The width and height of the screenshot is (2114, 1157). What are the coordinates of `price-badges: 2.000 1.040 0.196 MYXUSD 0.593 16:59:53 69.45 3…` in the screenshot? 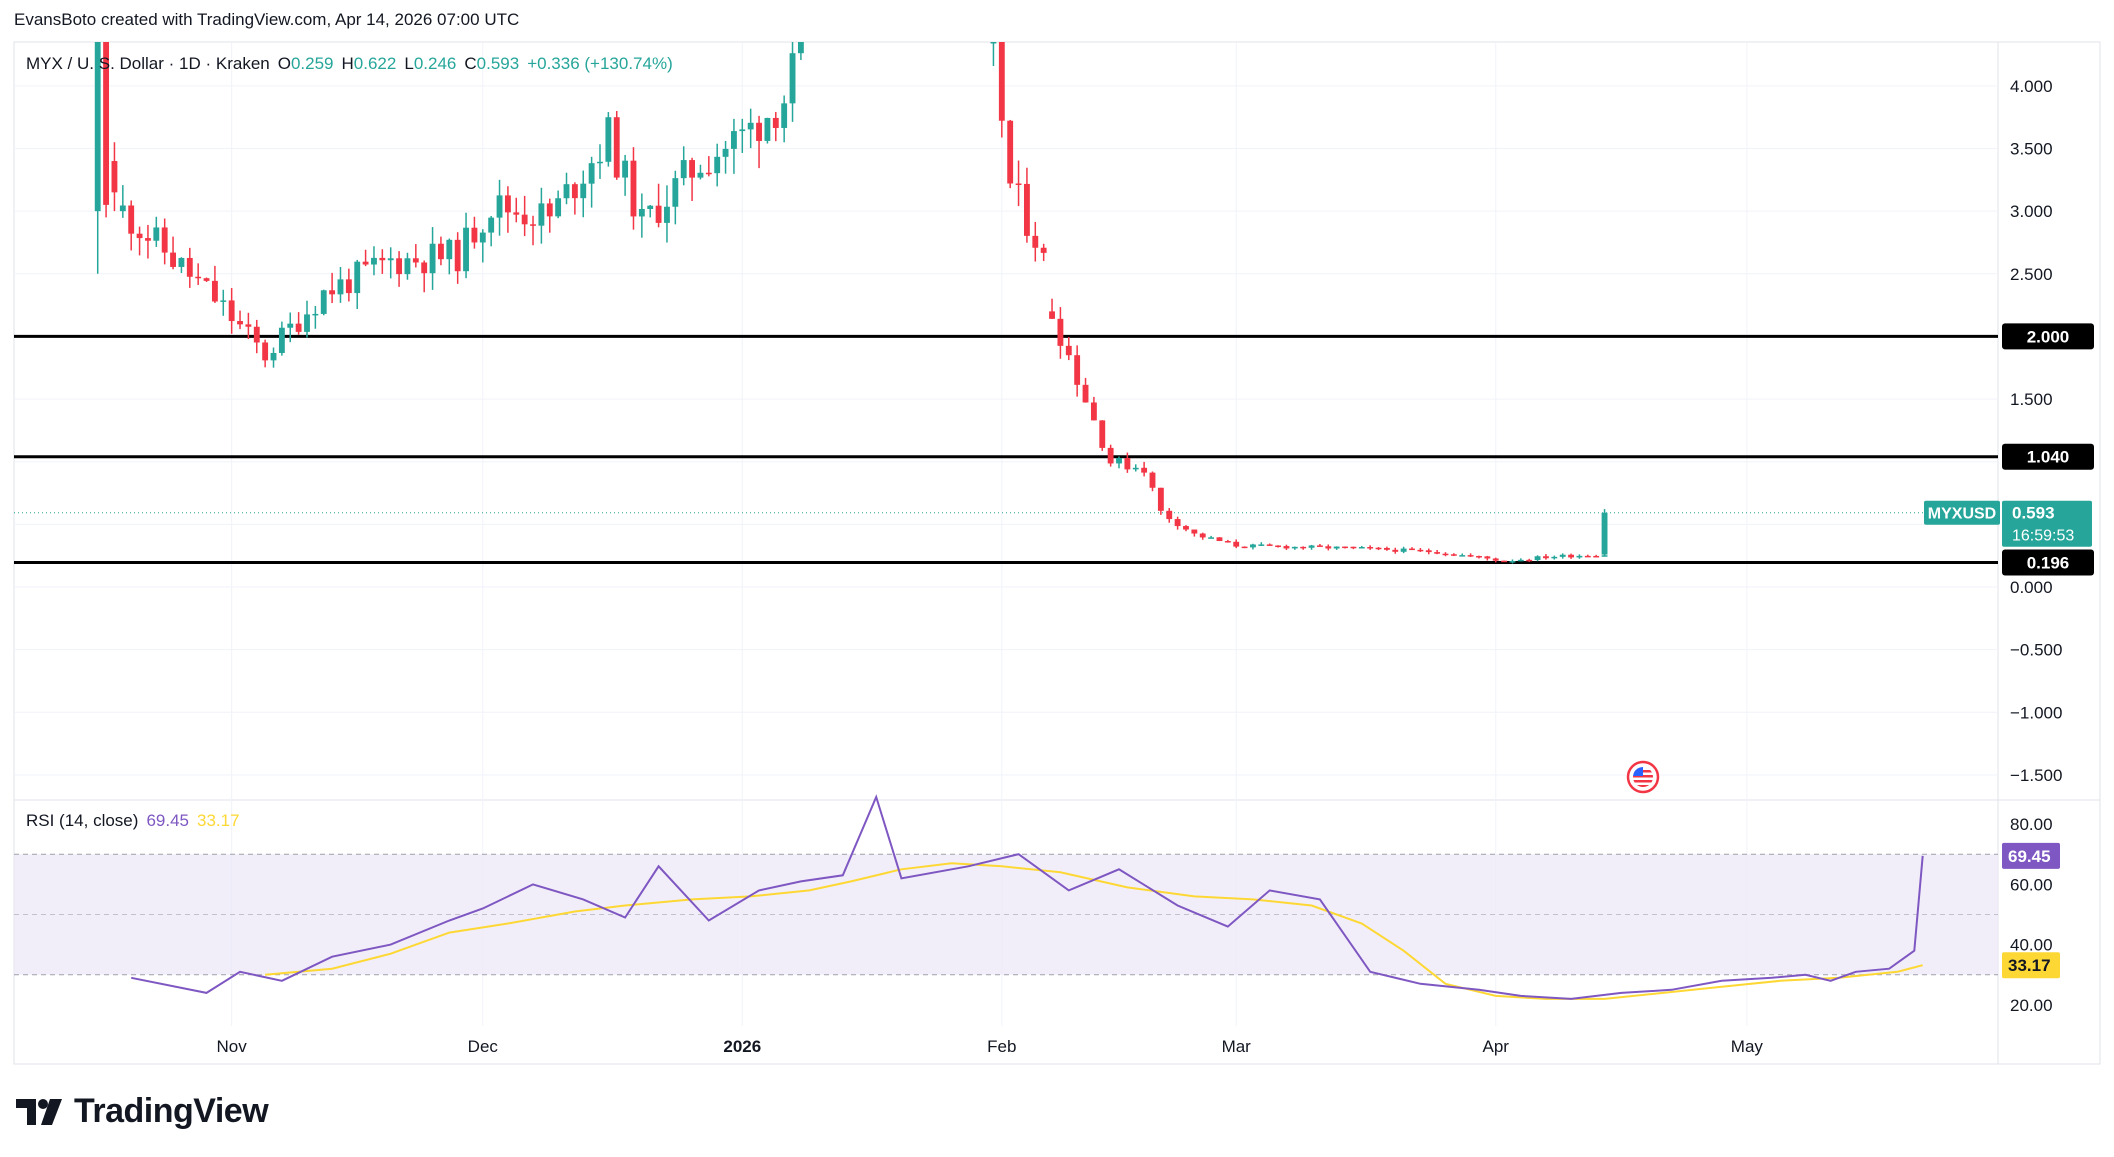 It's located at (2009, 651).